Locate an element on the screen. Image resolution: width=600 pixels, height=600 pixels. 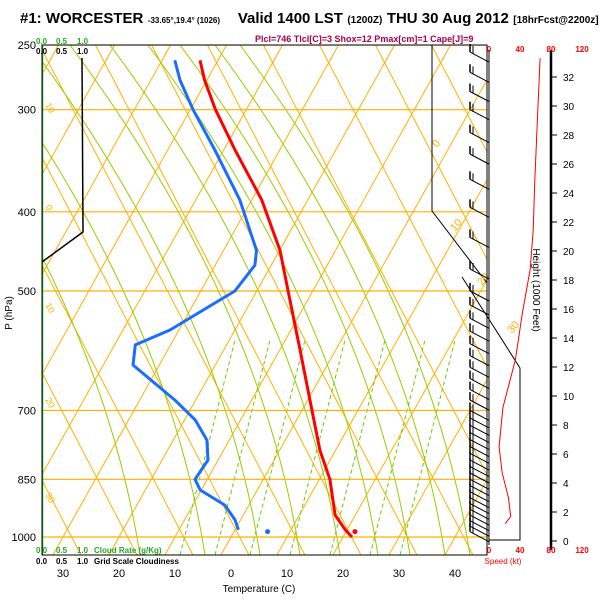
height-tick-label: 18 is located at coordinates (569, 281).